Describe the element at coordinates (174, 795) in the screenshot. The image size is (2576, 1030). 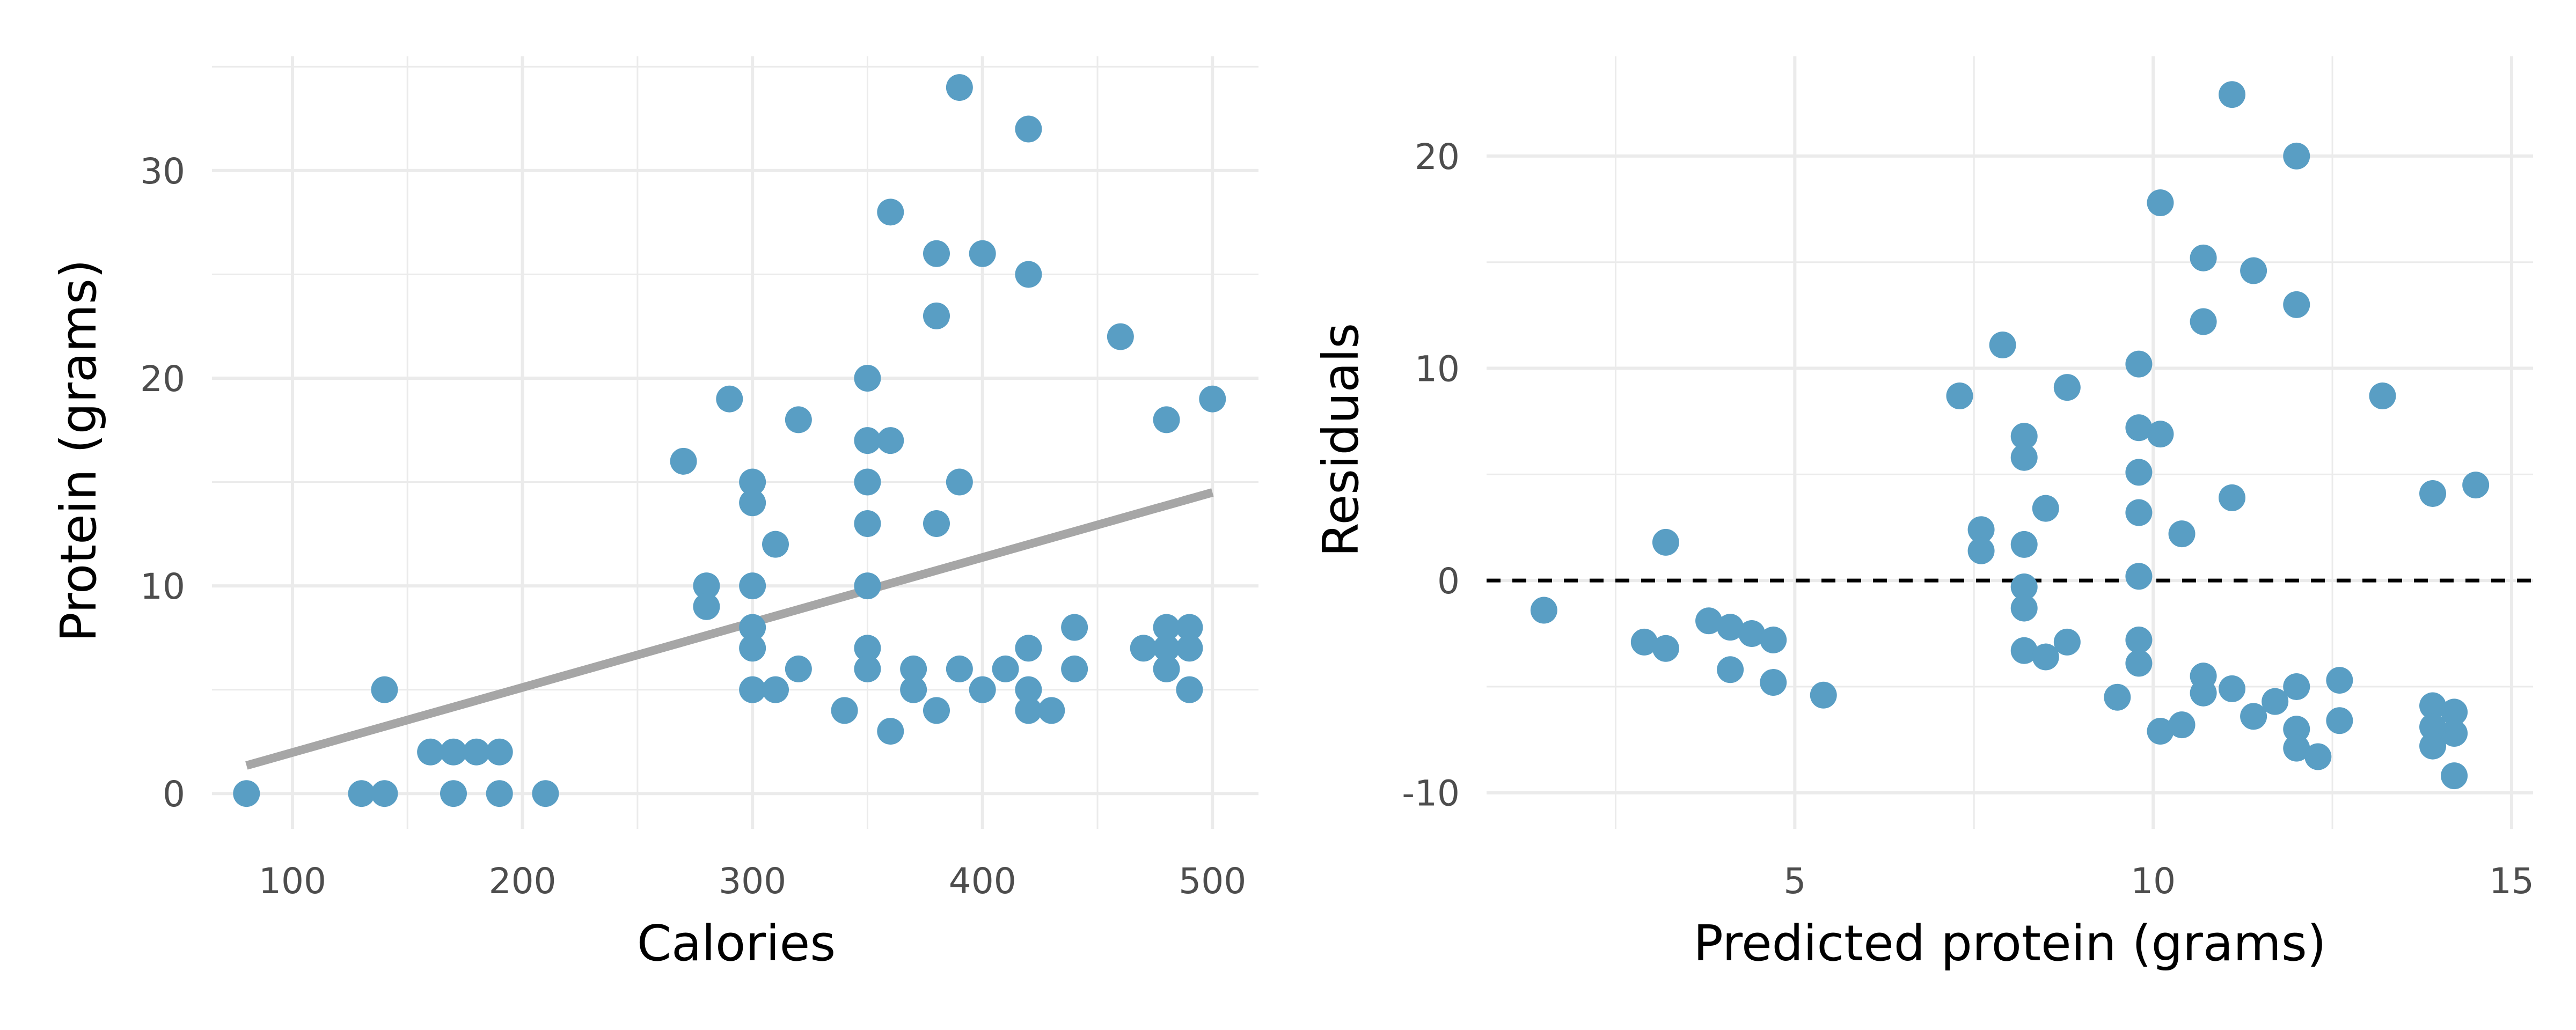
I see `left-y-tick-label: 0` at that location.